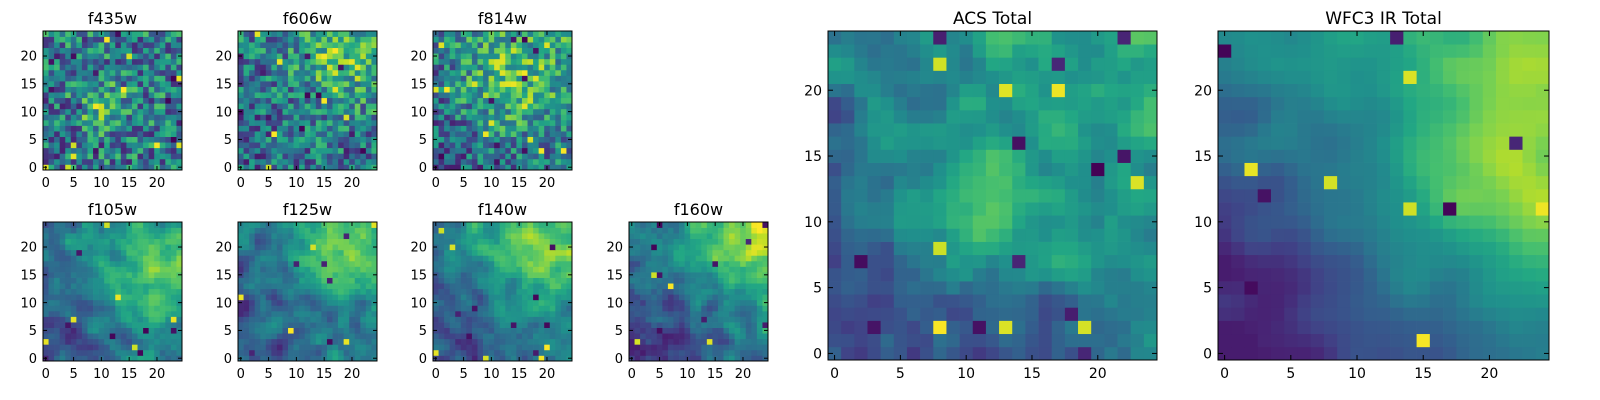  Describe the element at coordinates (28, 112) in the screenshot. I see `y-tick-label: 10` at that location.